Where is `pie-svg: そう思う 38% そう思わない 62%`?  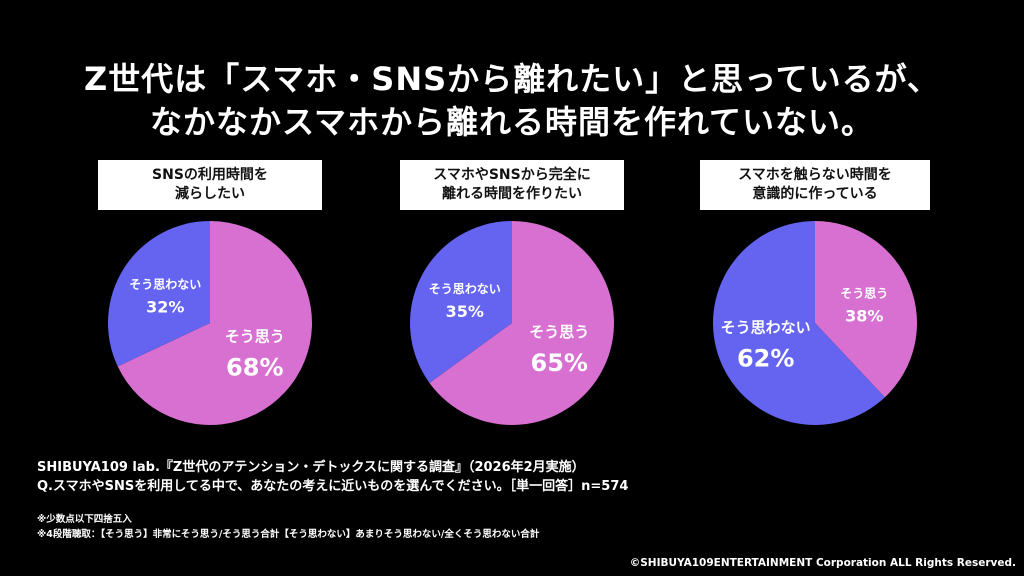 pie-svg: そう思う 38% そう思わない 62% is located at coordinates (815, 323).